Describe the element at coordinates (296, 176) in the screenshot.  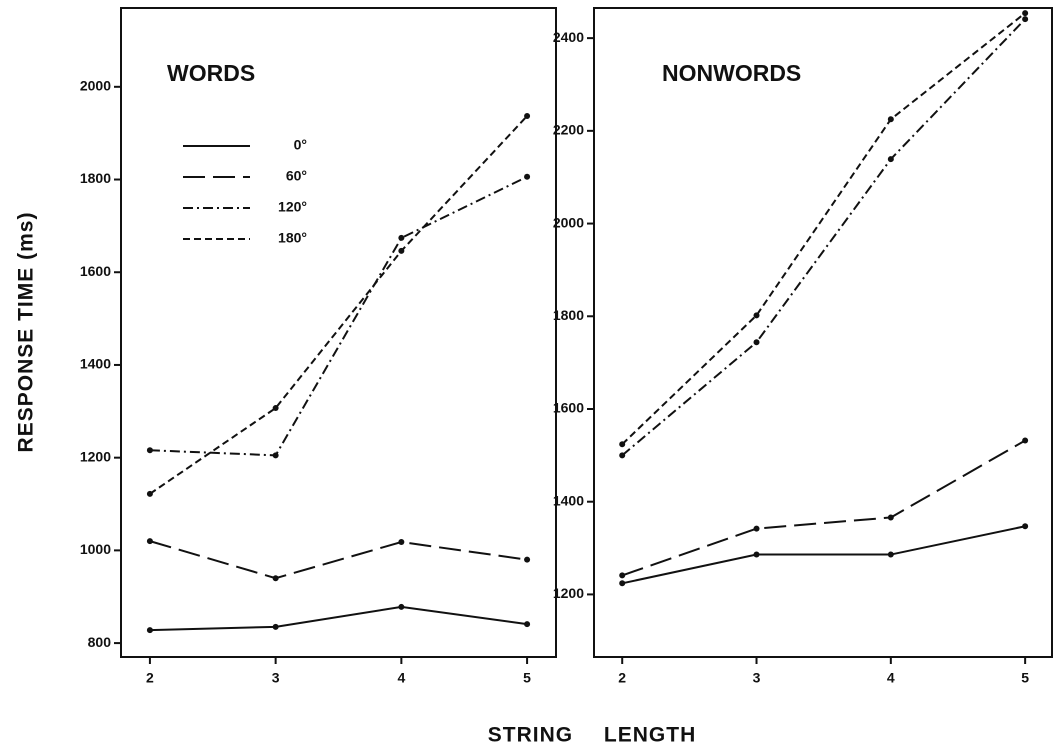
I see `legend-label: 60°` at that location.